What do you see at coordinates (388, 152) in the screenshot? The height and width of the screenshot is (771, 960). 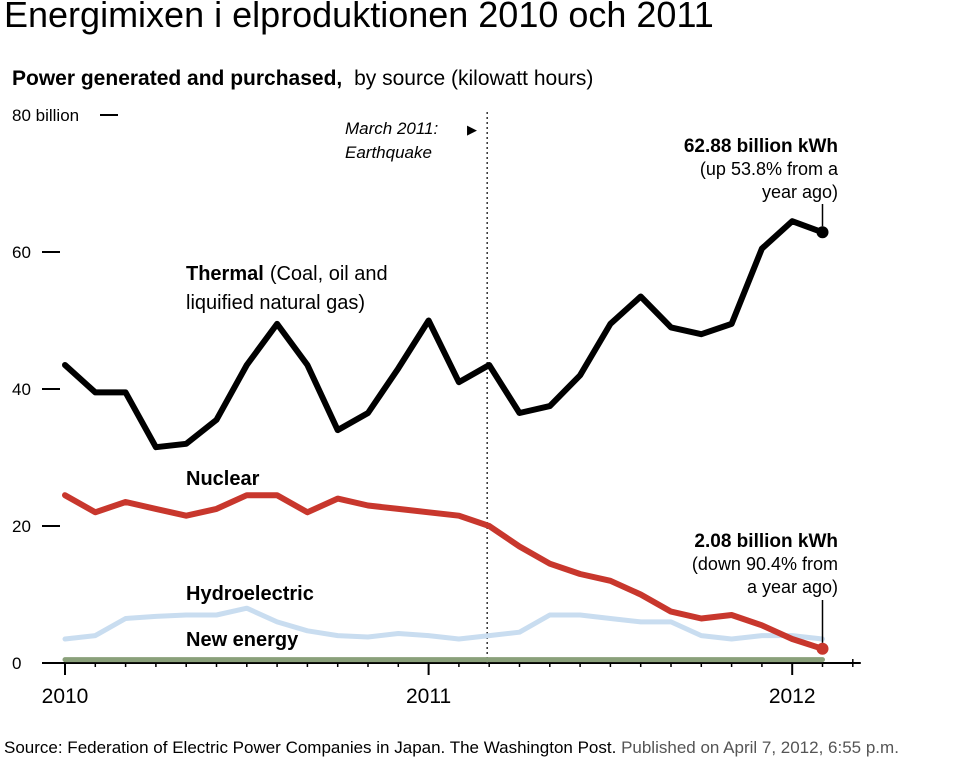 I see `earthquake-label-line2: Earthquake` at bounding box center [388, 152].